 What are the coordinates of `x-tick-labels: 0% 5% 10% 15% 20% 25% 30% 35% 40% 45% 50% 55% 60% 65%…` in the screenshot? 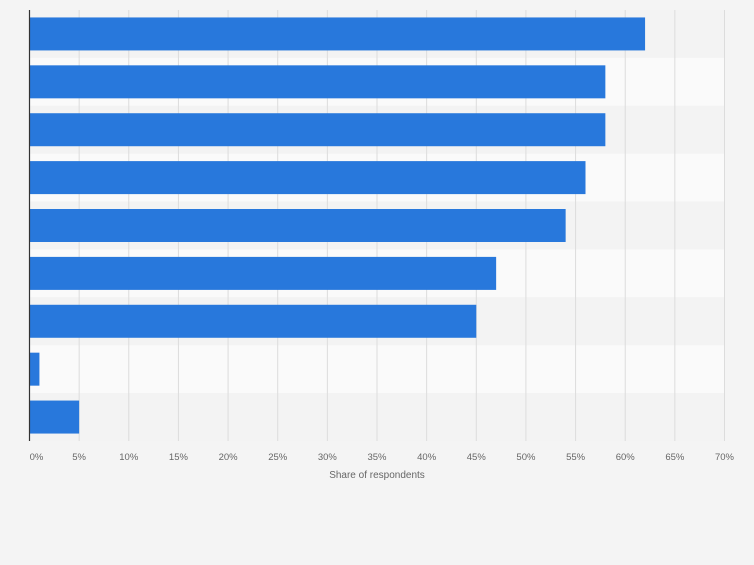 It's located at (382, 457).